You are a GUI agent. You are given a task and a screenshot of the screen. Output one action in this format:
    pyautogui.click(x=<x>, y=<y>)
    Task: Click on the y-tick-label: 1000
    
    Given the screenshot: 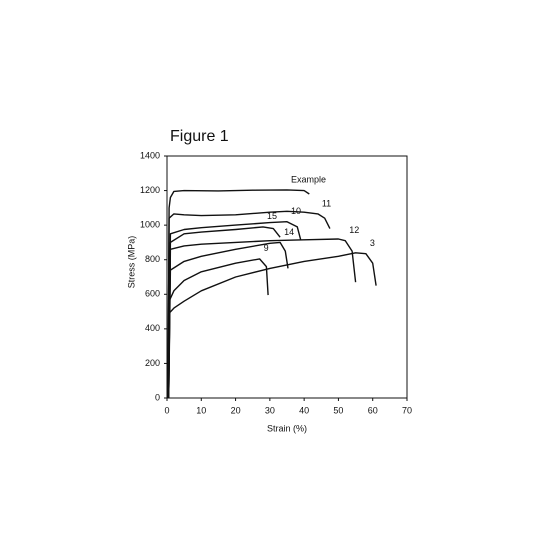 What is the action you would take?
    pyautogui.click(x=150, y=225)
    